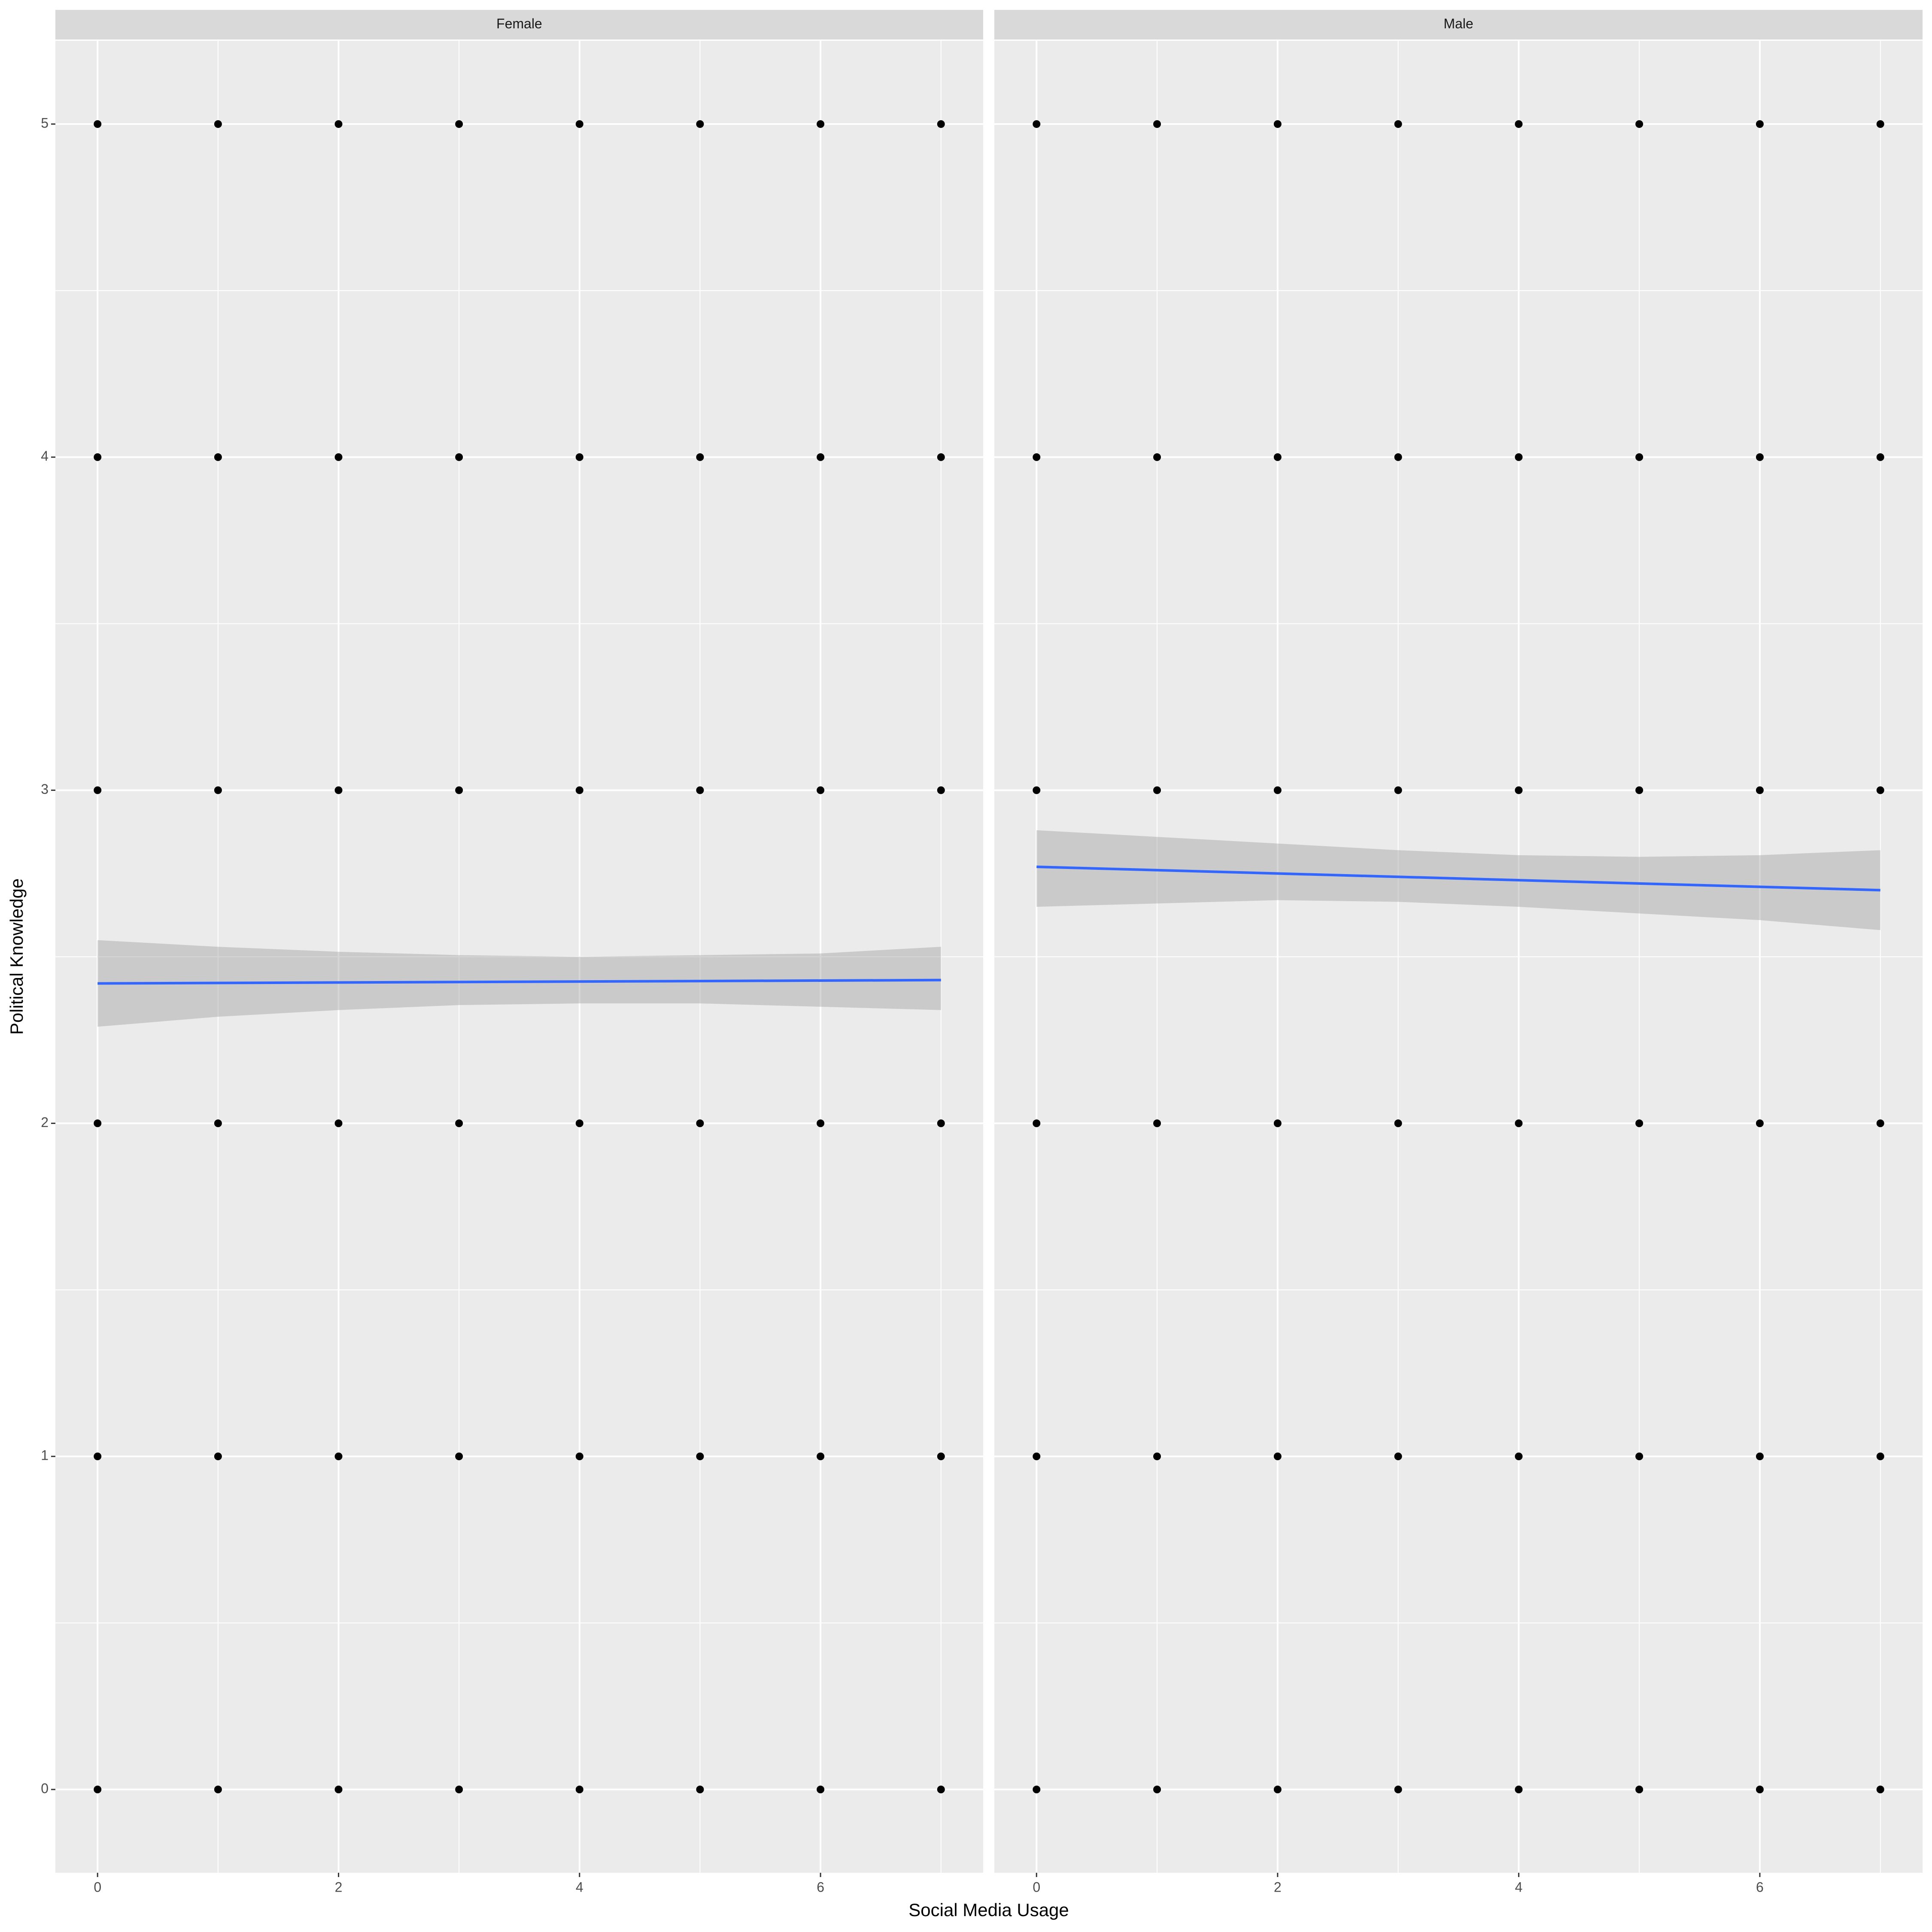 This screenshot has height=1932, width=1932. I want to click on x-axis-title: Social Media Usage, so click(988, 1910).